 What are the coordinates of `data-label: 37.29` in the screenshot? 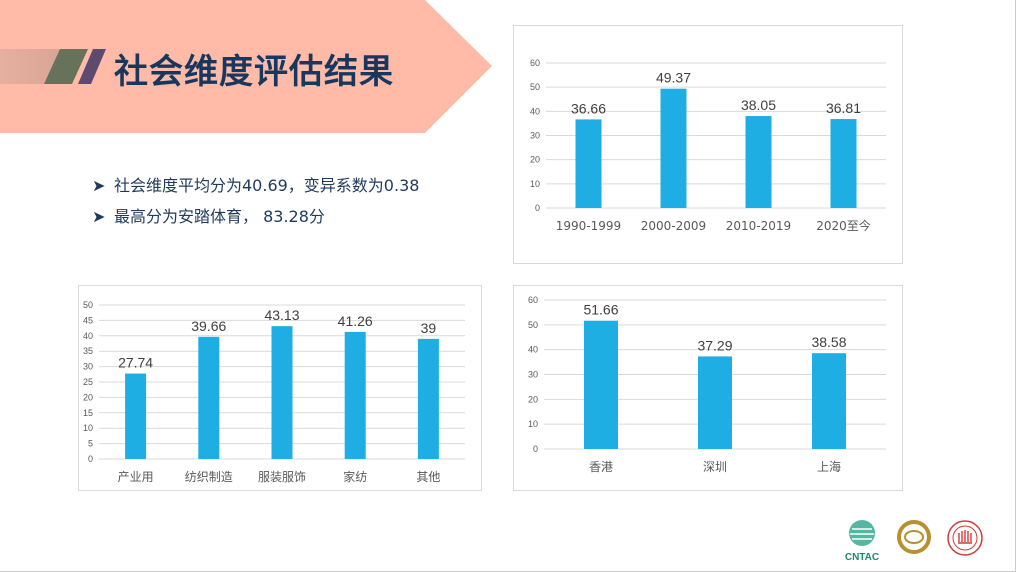 It's located at (714, 345).